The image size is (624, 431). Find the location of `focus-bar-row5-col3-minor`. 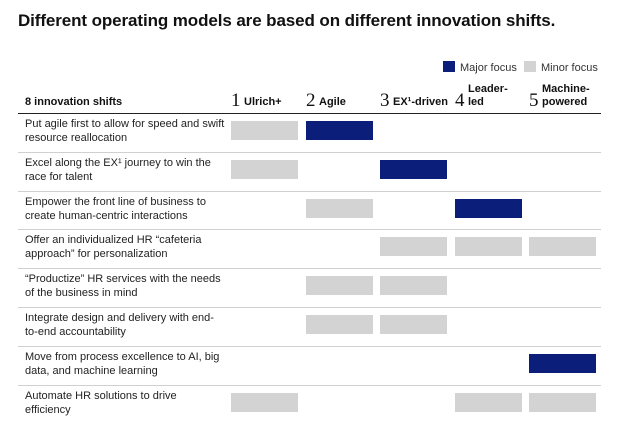

focus-bar-row5-col3-minor is located at coordinates (413, 286).